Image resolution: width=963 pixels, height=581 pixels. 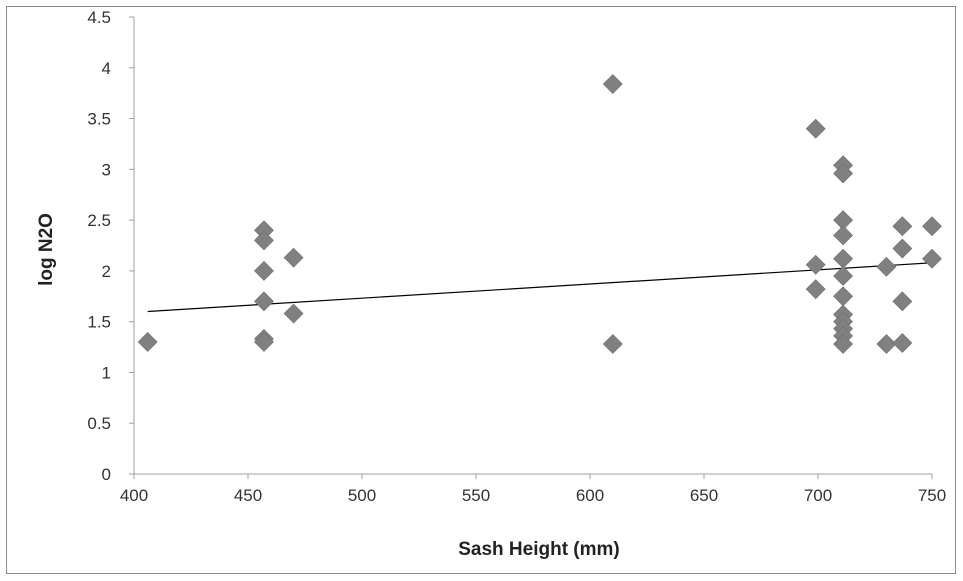 I want to click on x-tick-label: 650, so click(x=704, y=495).